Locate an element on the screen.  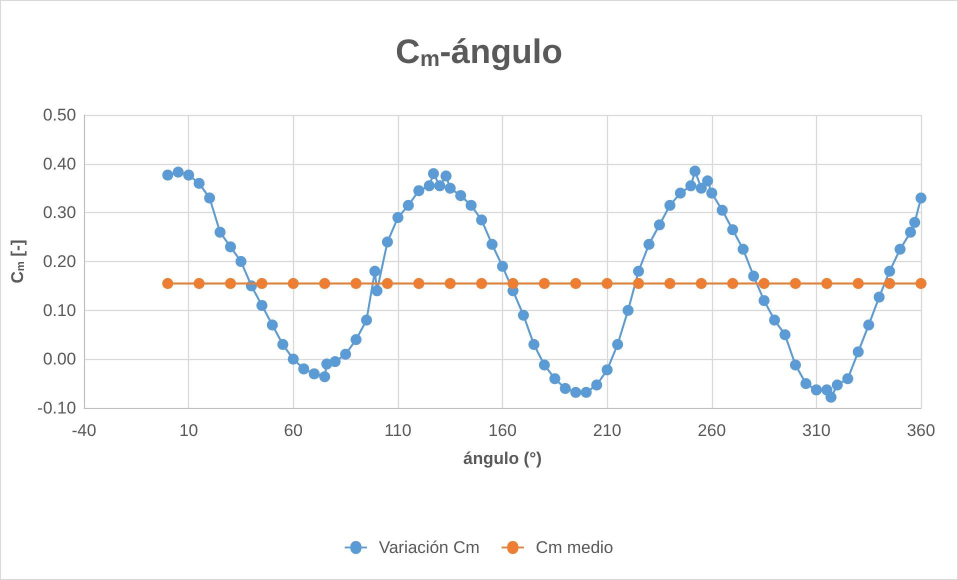
x-tick-label: 310 is located at coordinates (816, 430).